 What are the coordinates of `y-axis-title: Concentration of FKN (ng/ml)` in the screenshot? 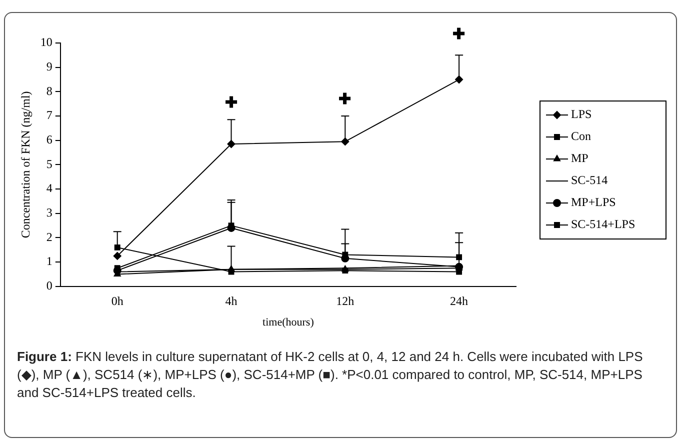 It's located at (25, 164).